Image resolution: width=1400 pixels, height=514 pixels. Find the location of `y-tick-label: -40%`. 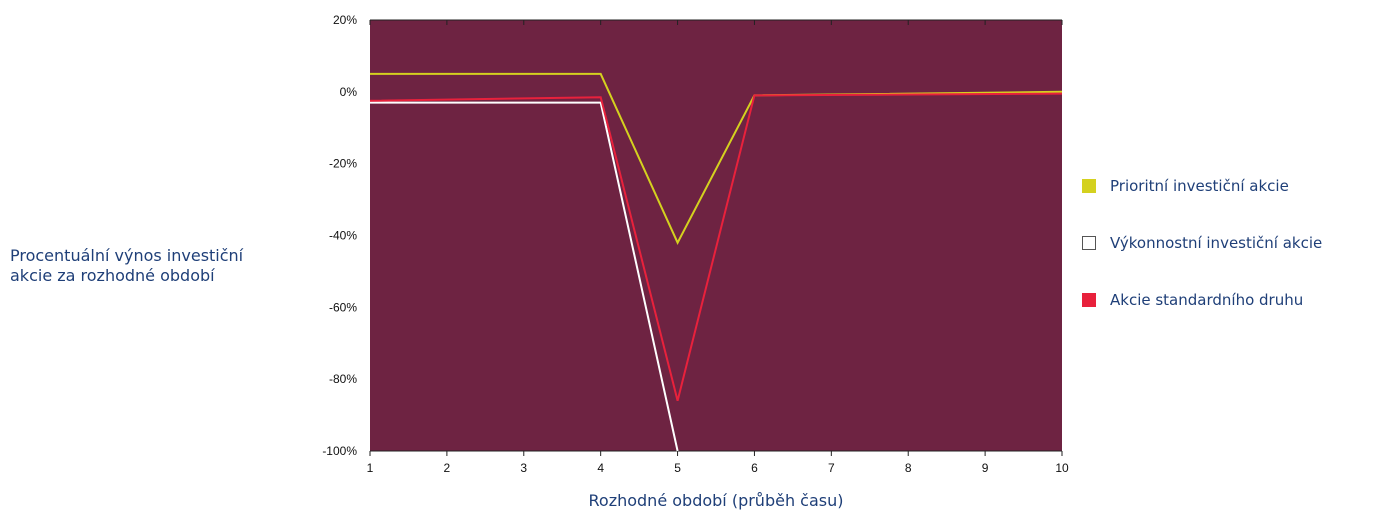

y-tick-label: -40% is located at coordinates (343, 236).